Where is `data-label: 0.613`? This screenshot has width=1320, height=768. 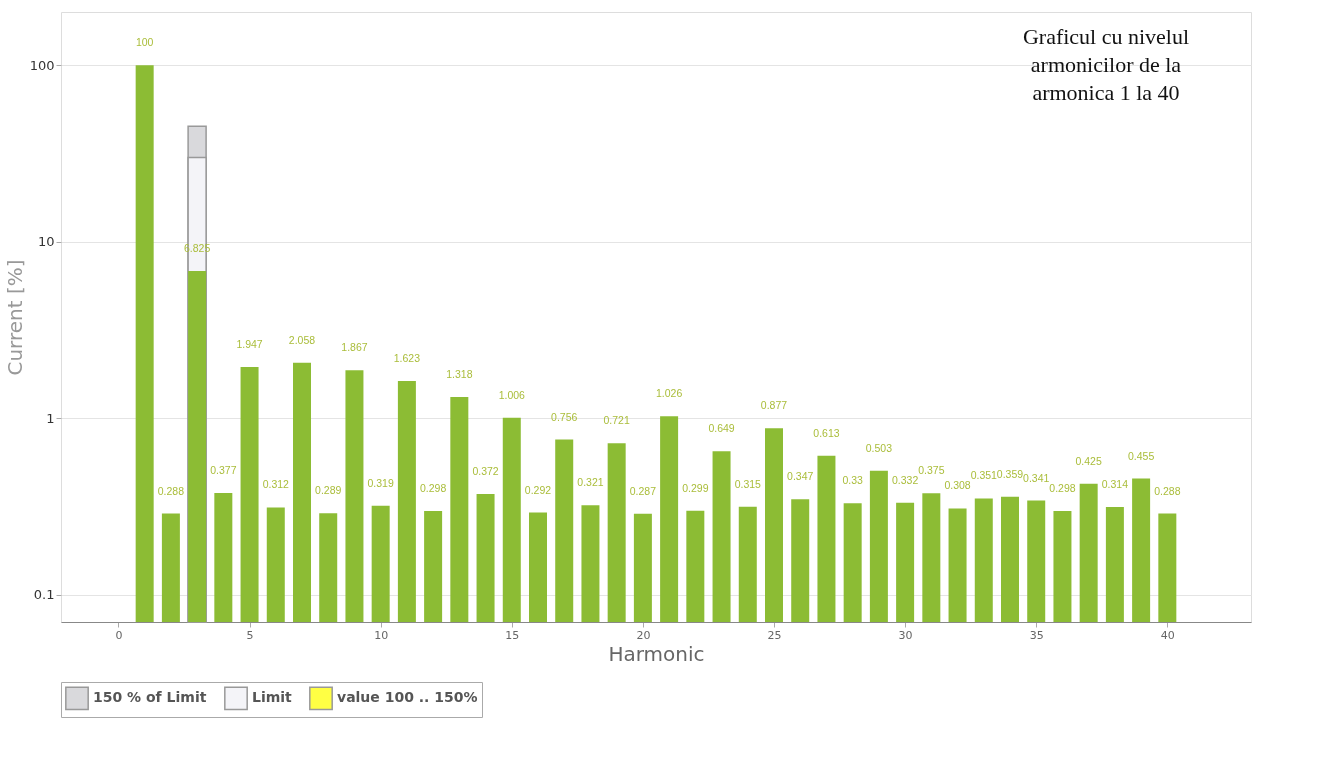 data-label: 0.613 is located at coordinates (826, 432).